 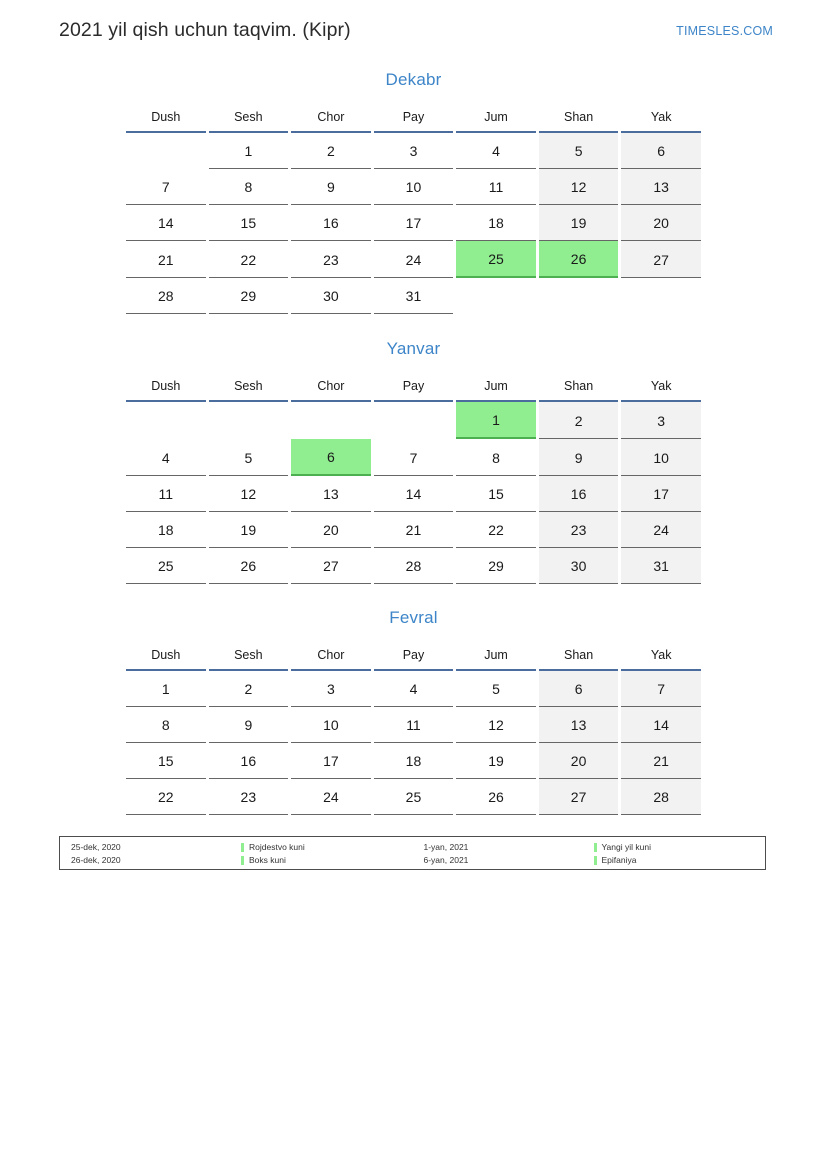 I want to click on day-cell-holiday: 25, so click(x=496, y=259).